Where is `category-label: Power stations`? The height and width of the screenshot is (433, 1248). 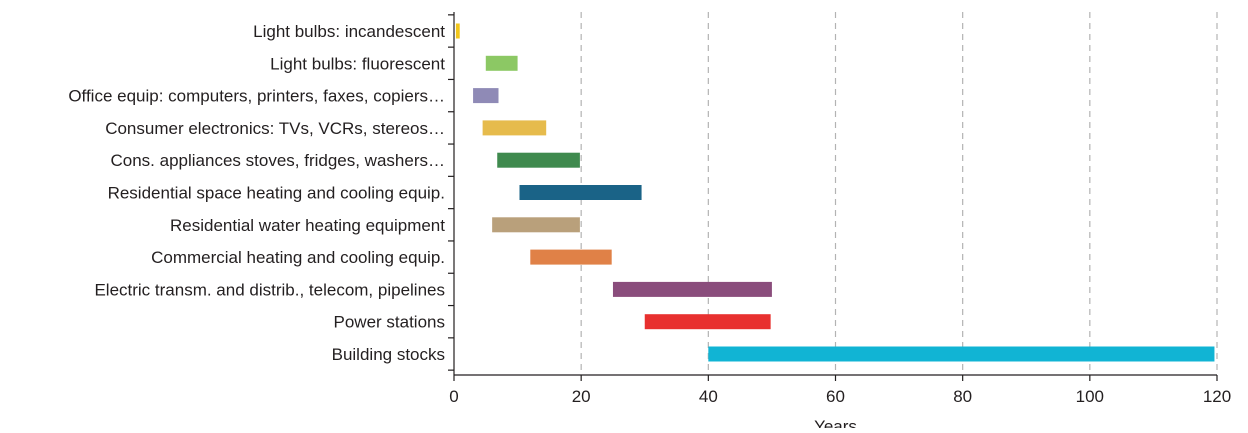 category-label: Power stations is located at coordinates (390, 322).